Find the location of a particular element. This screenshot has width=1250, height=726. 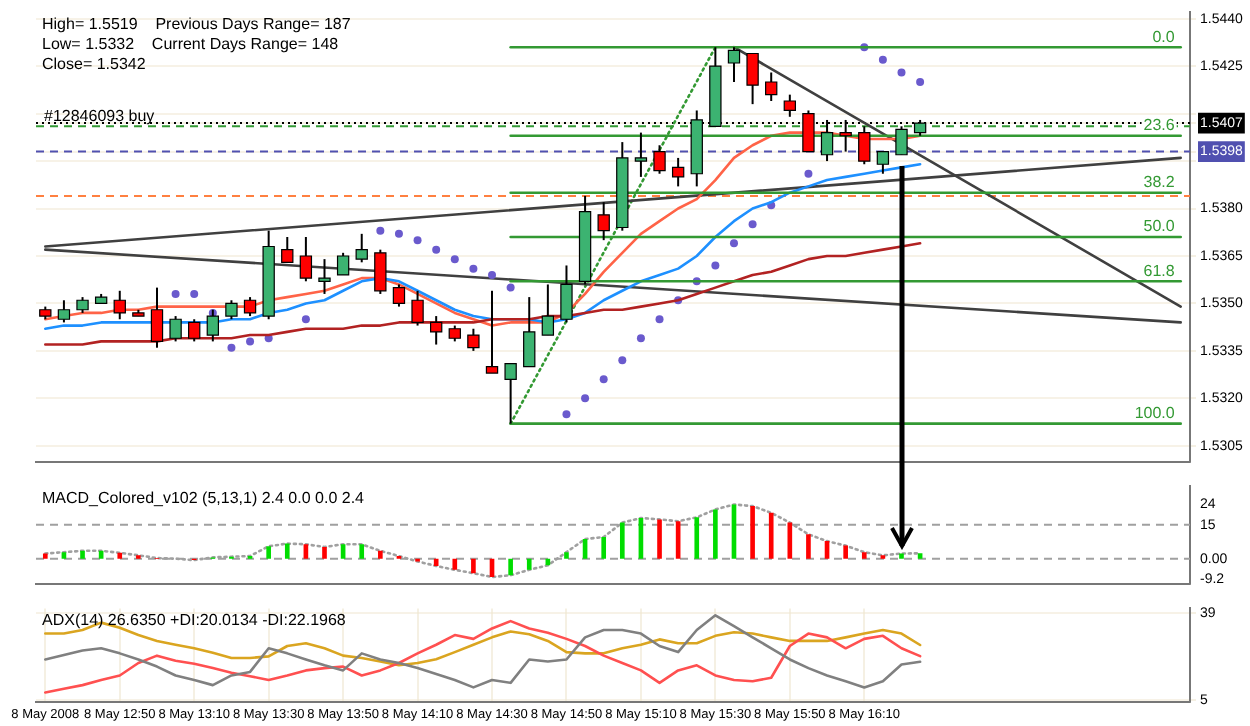

series-label: 61.8 is located at coordinates (1159, 270).